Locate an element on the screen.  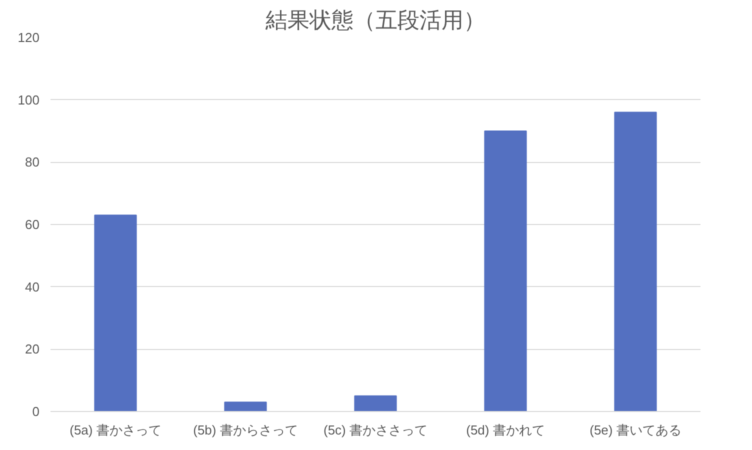
y-tick-label: 40 is located at coordinates (32, 286).